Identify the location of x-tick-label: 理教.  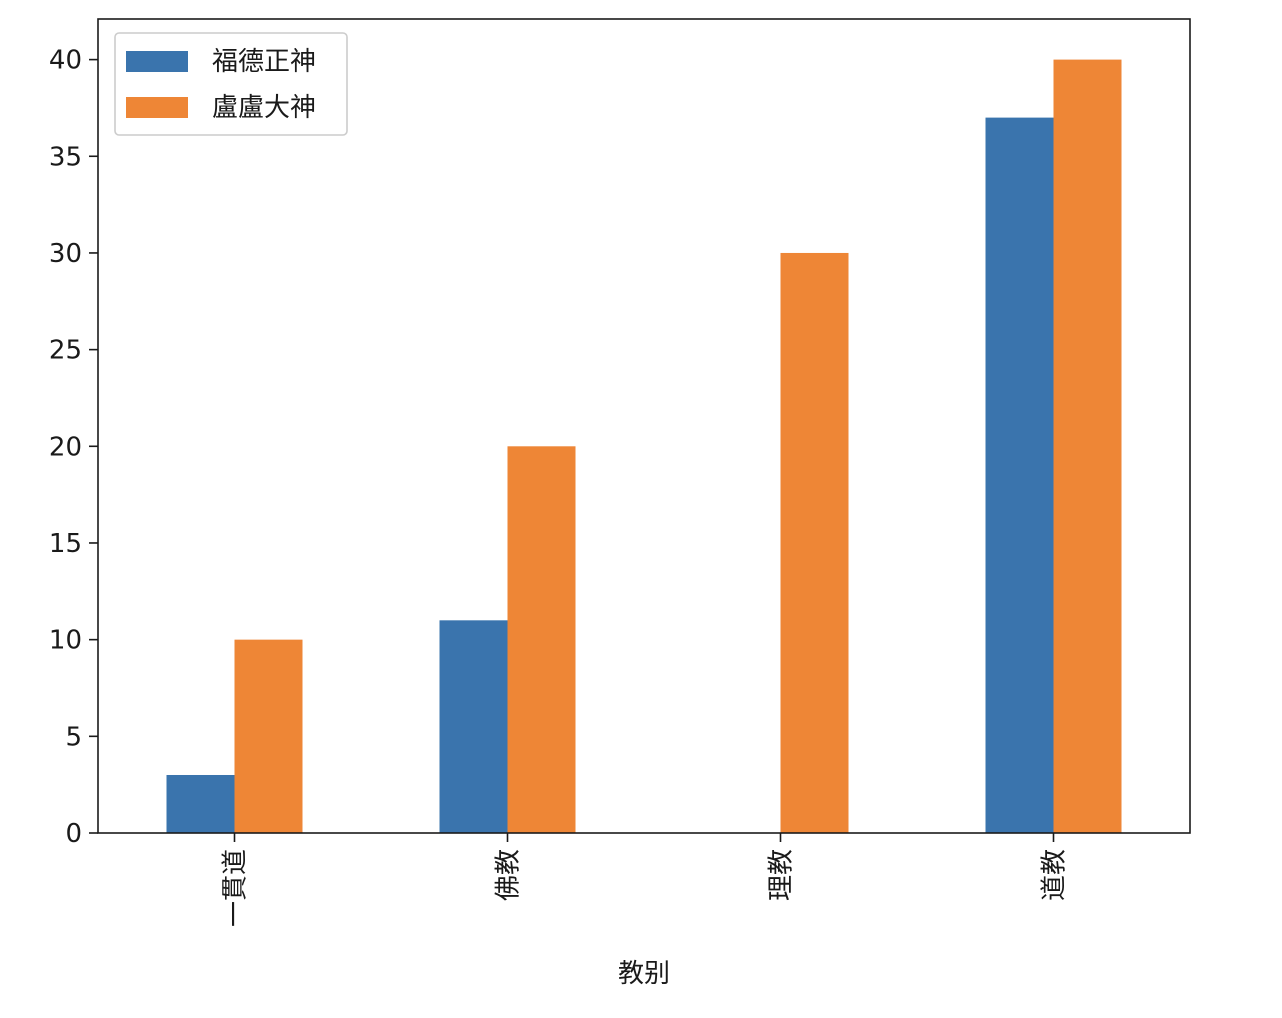
(782, 875).